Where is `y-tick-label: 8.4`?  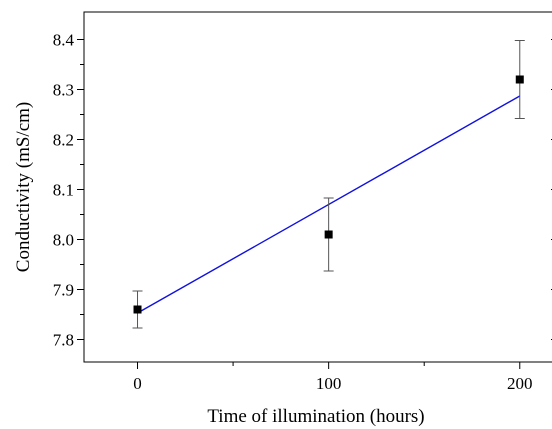
y-tick-label: 8.4 is located at coordinates (64, 40).